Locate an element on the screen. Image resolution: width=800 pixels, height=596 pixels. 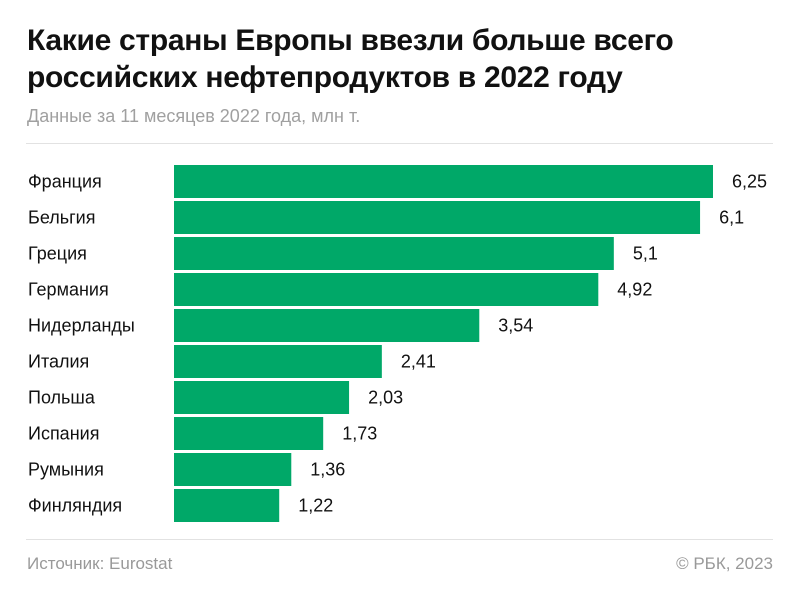
value-label: 2,41 is located at coordinates (418, 362).